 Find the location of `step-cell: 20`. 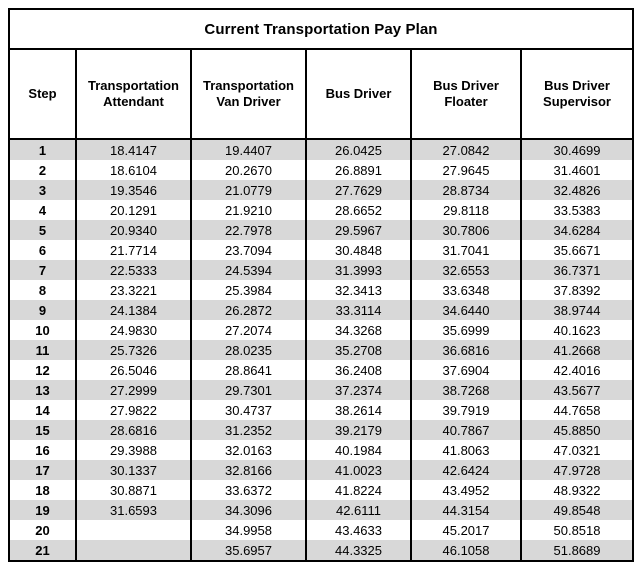

step-cell: 20 is located at coordinates (43, 530).